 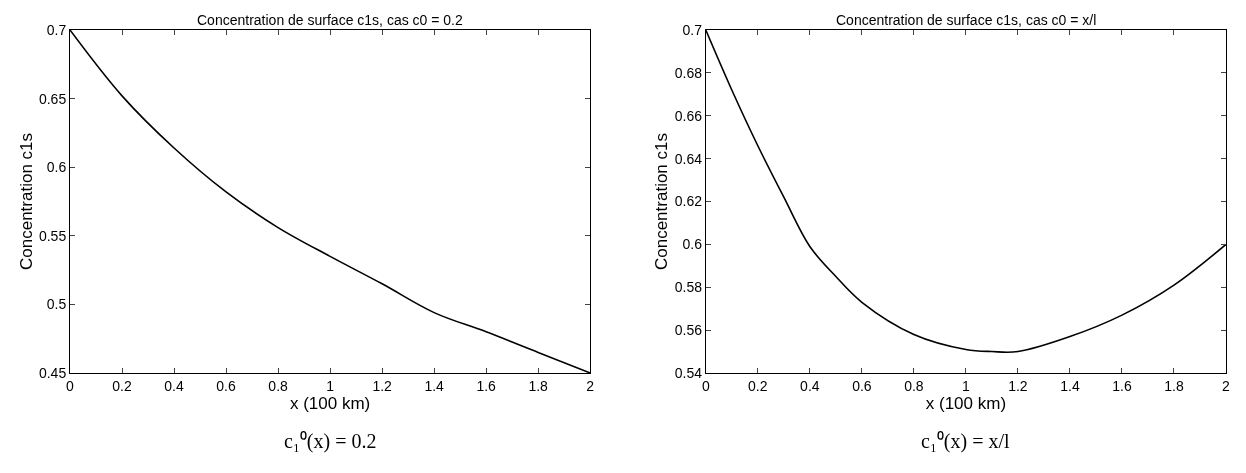 I want to click on y-tick-label: 0.66, so click(x=688, y=115).